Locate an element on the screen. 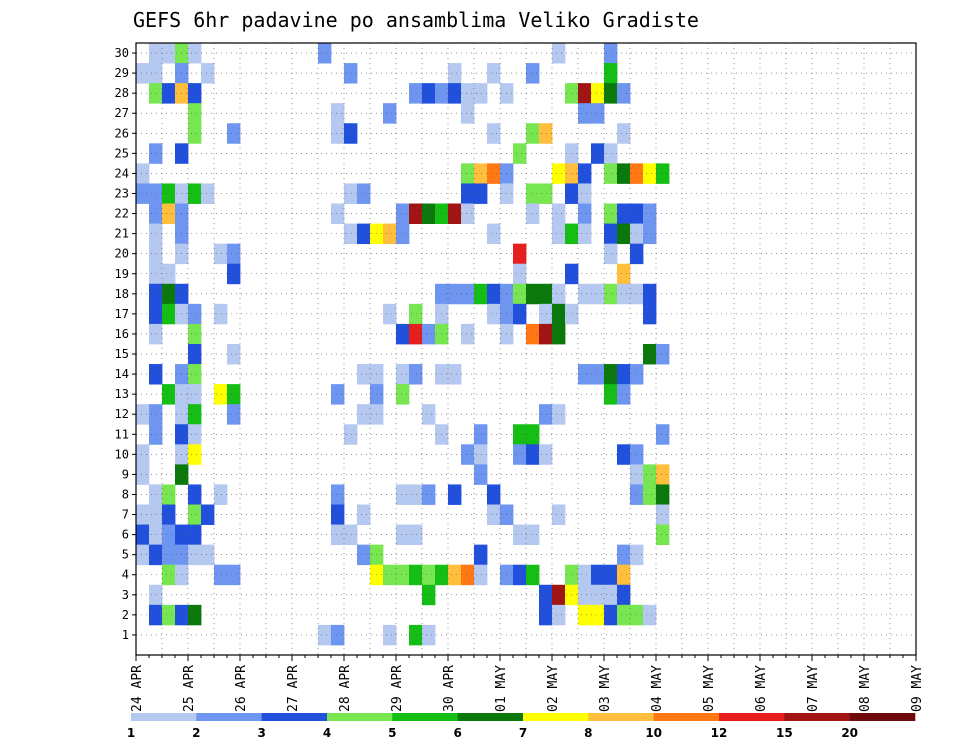 The width and height of the screenshot is (960, 742). legend-label: 15 is located at coordinates (784, 733).